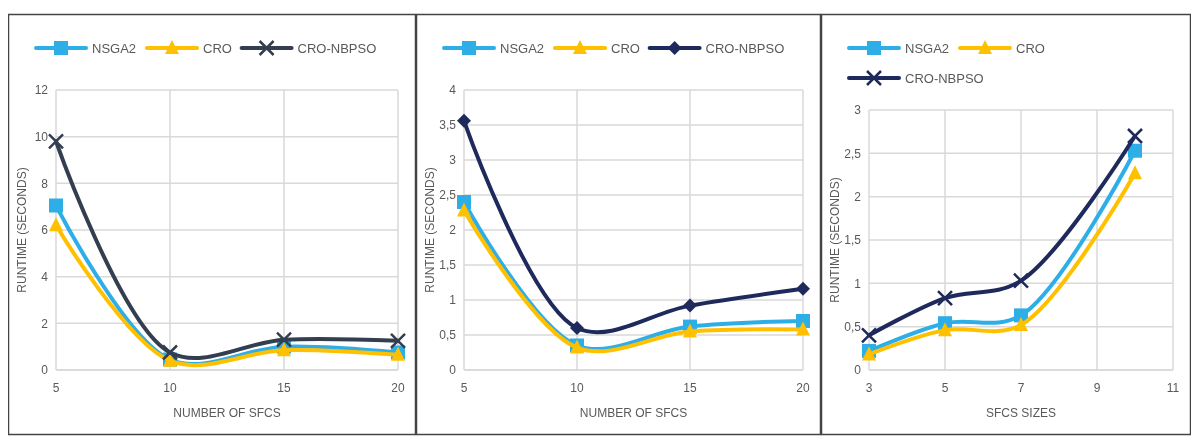  Describe the element at coordinates (1173, 388) in the screenshot. I see `x-tick-label: 11` at that location.